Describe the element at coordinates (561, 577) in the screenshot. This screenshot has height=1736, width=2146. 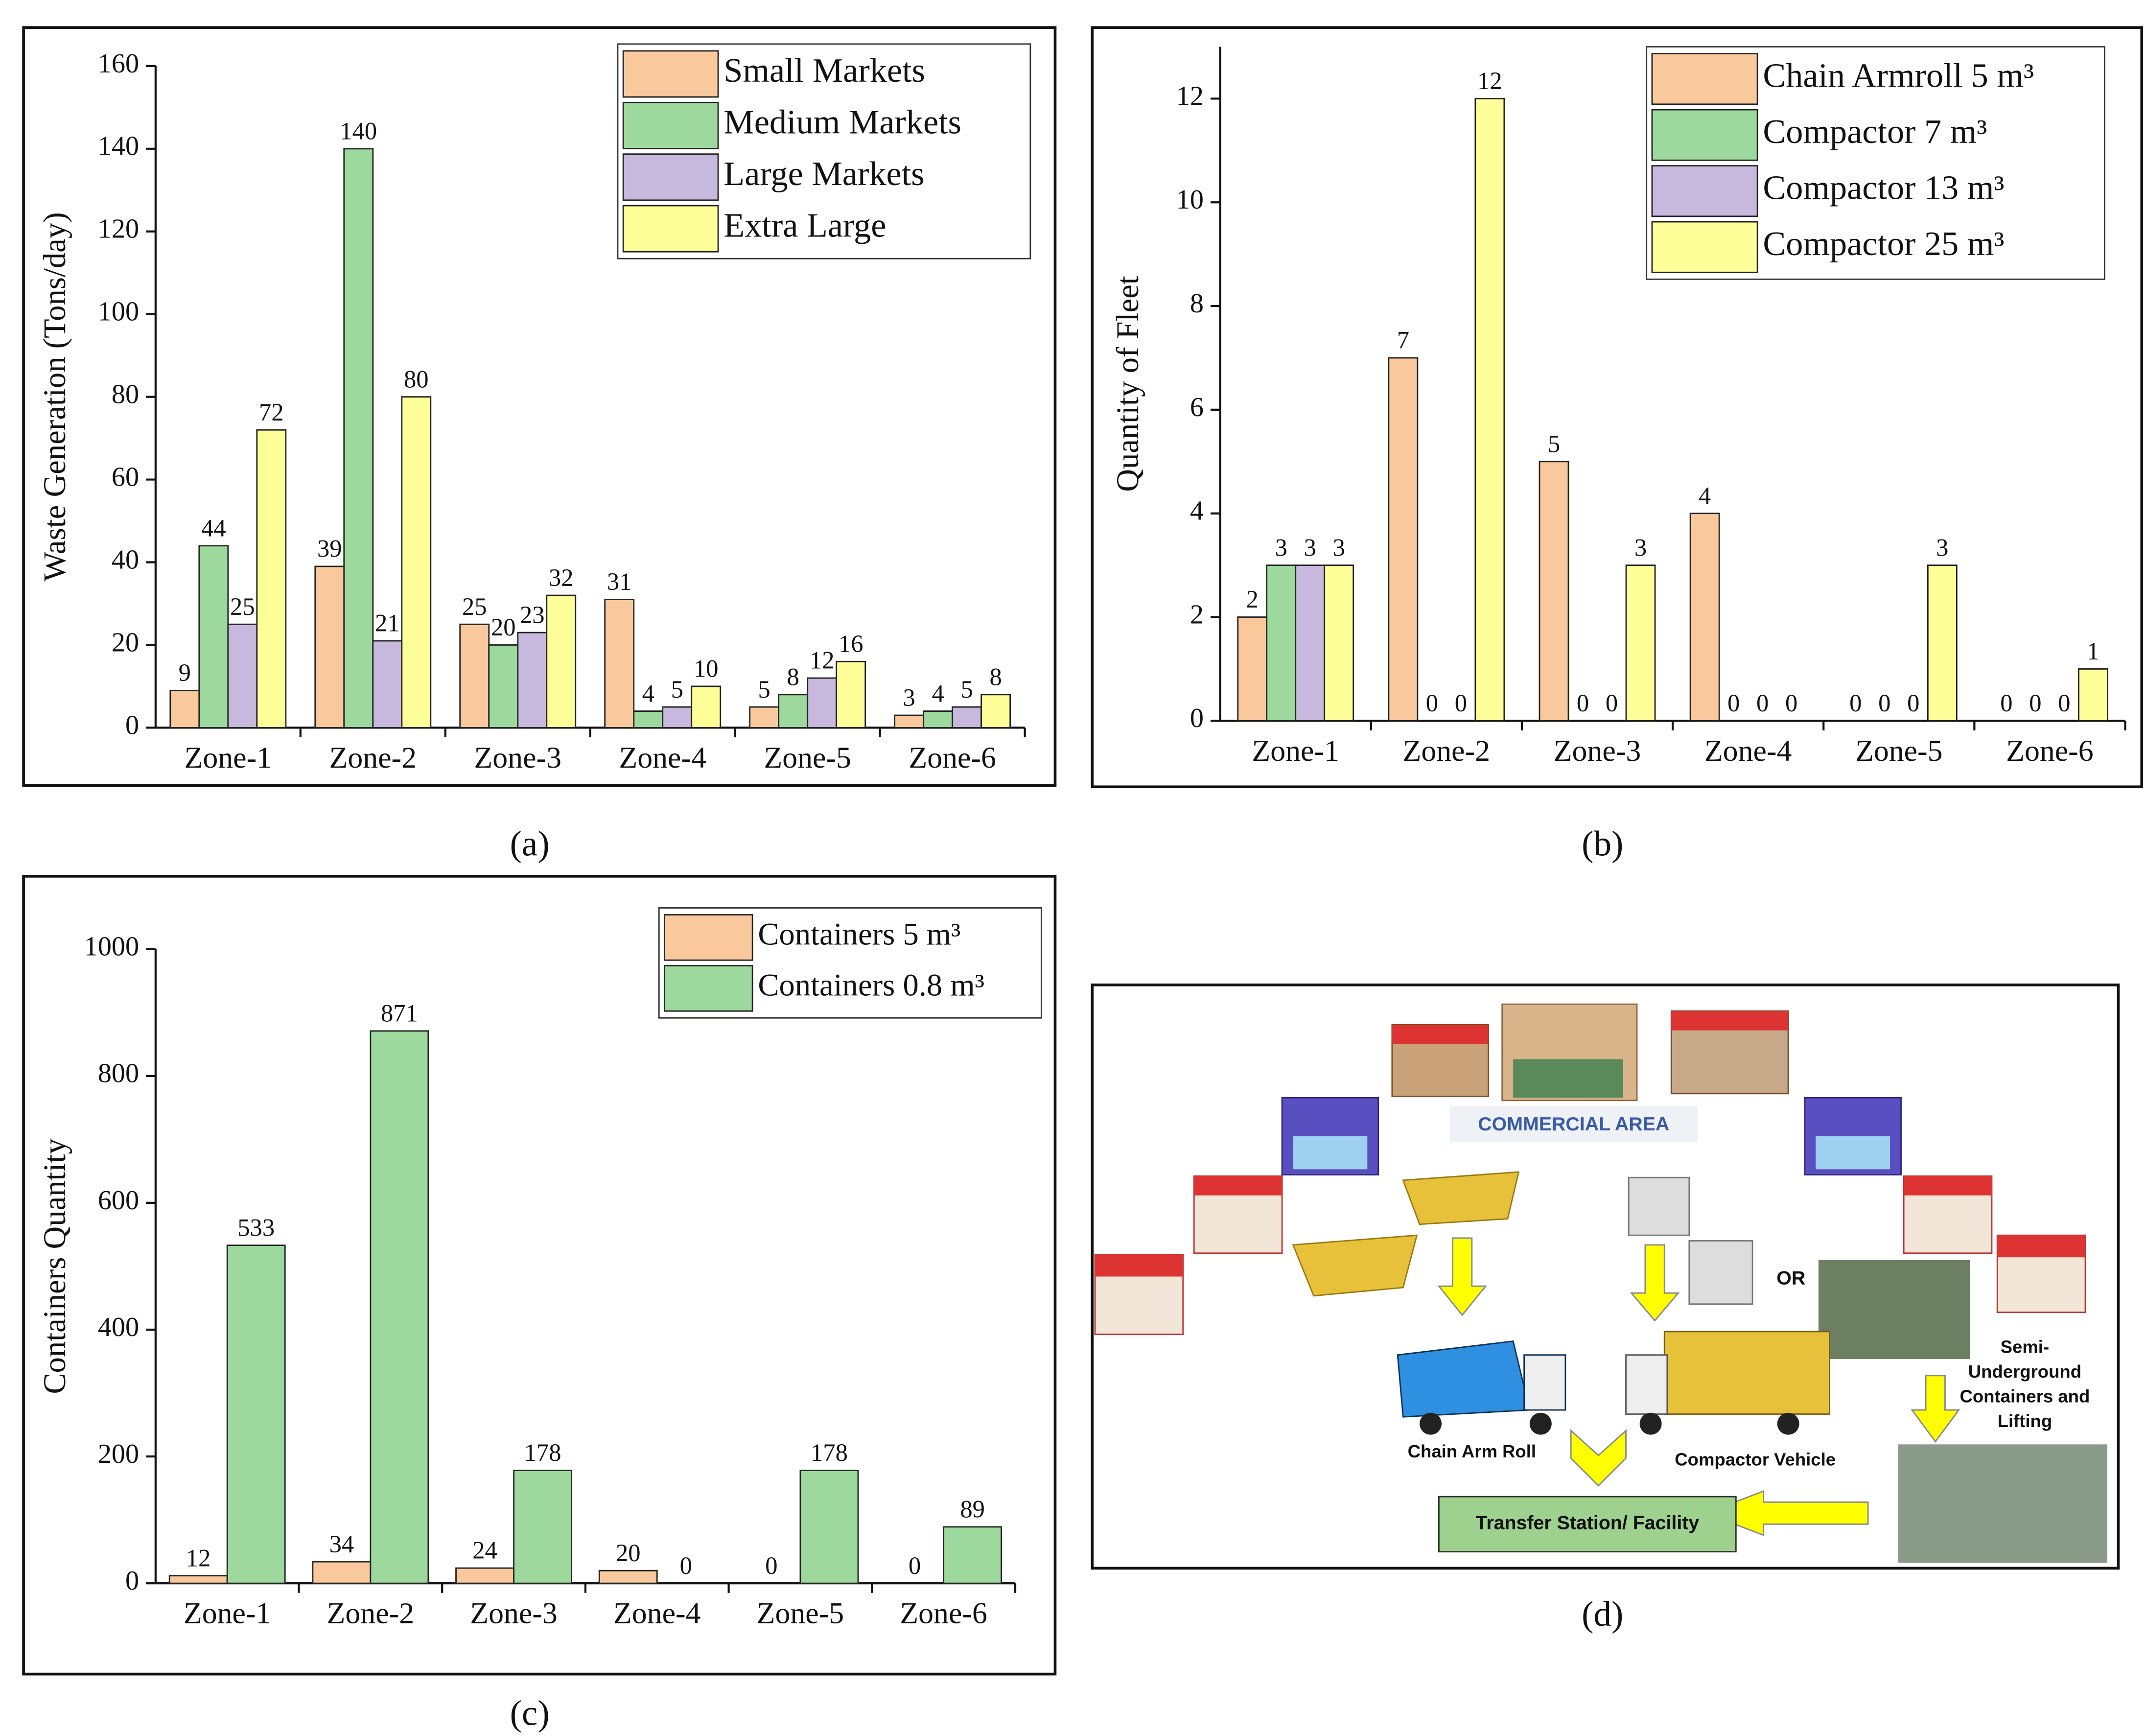
I see `data-label: 32` at that location.